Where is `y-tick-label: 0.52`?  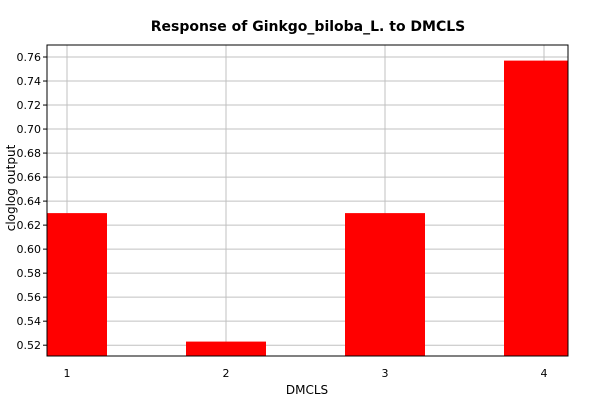
y-tick-label: 0.52 is located at coordinates (29, 345).